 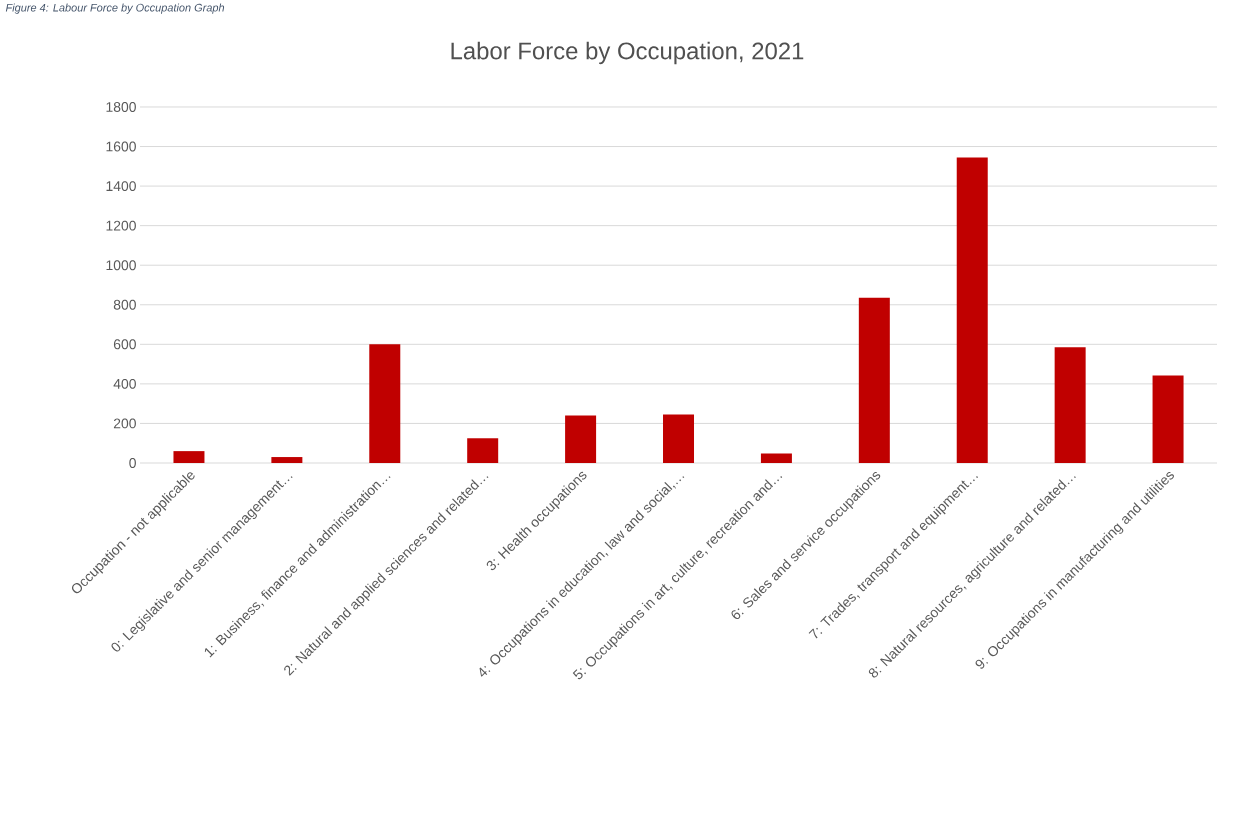 What do you see at coordinates (124, 383) in the screenshot?
I see `y-tick-label: 400` at bounding box center [124, 383].